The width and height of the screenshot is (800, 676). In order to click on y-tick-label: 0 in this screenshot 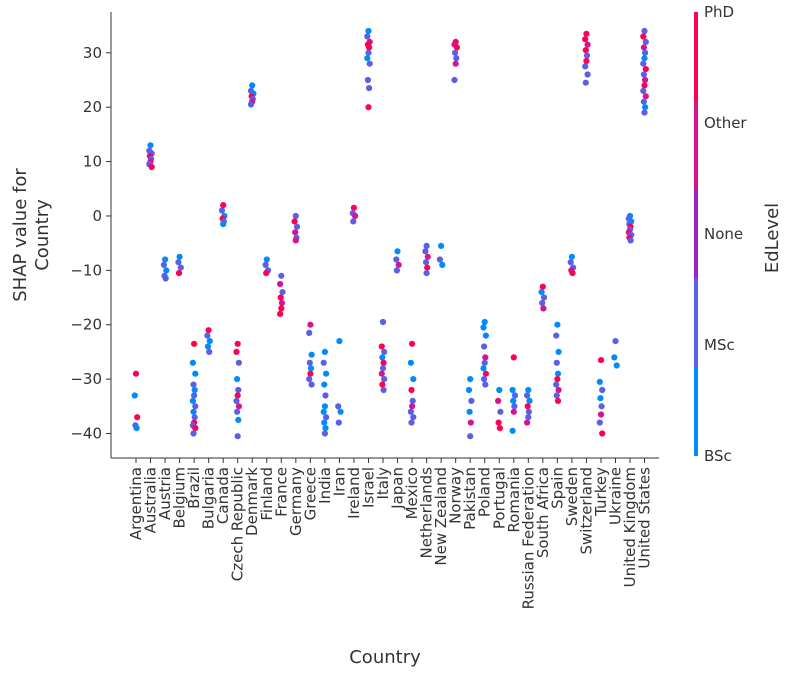, I will do `click(97, 216)`.